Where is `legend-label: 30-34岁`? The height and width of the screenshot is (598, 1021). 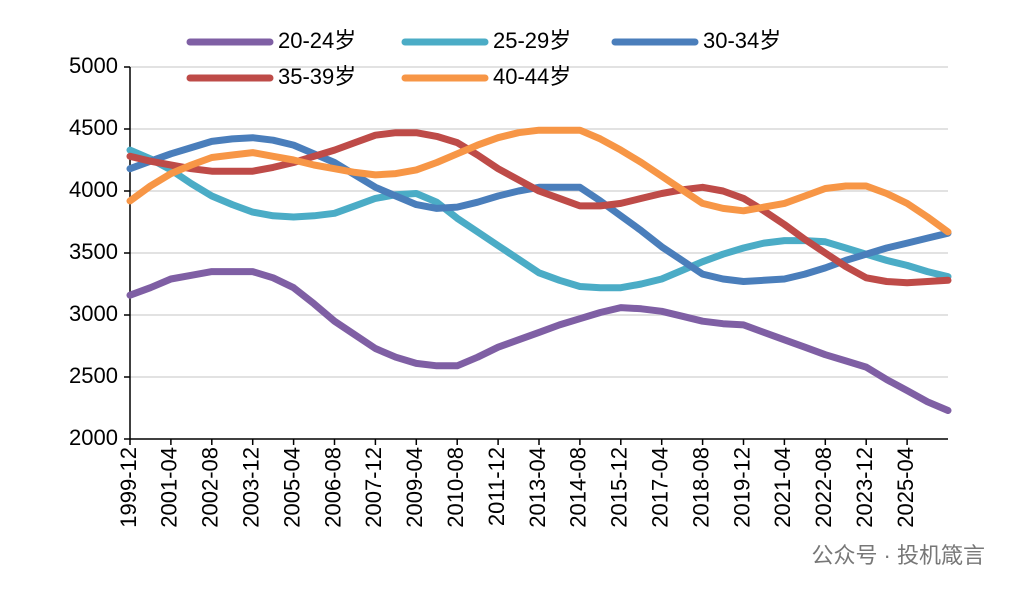 legend-label: 30-34岁 is located at coordinates (742, 40).